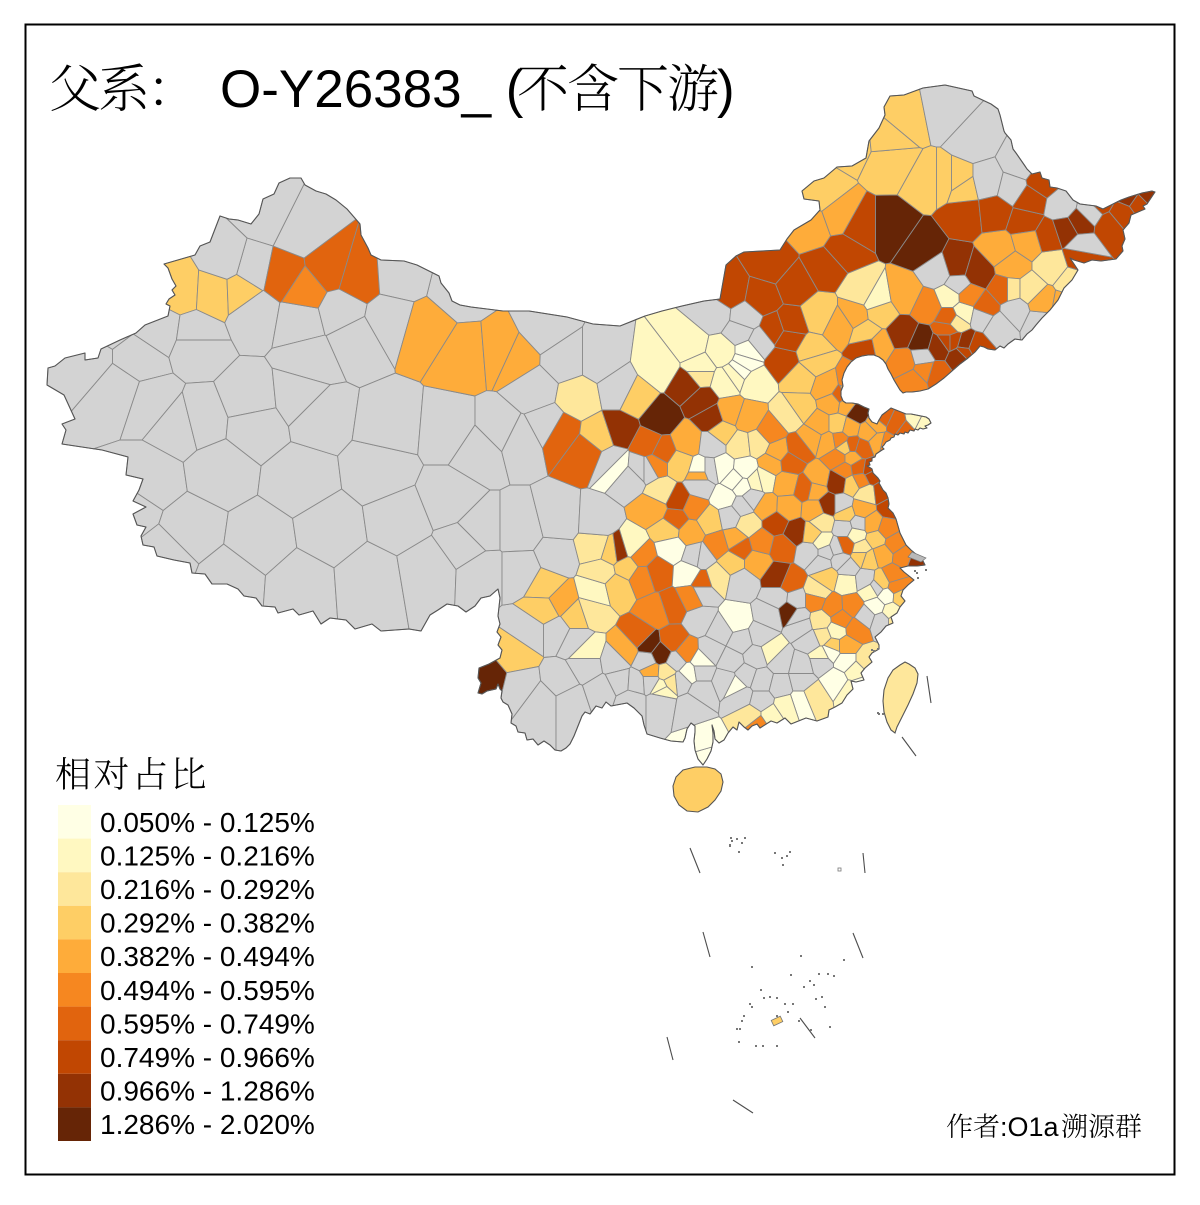 This screenshot has width=1200, height=1205. What do you see at coordinates (1030, 1127) in the screenshot?
I see `svg-text: :O1a` at bounding box center [1030, 1127].